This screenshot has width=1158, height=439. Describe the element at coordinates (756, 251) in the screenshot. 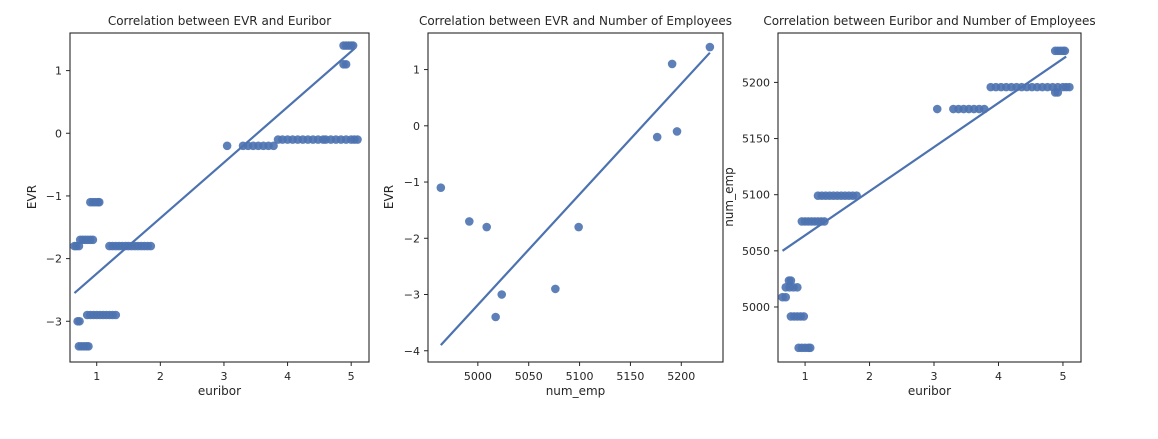

I see `y-tick-label: 5050` at that location.